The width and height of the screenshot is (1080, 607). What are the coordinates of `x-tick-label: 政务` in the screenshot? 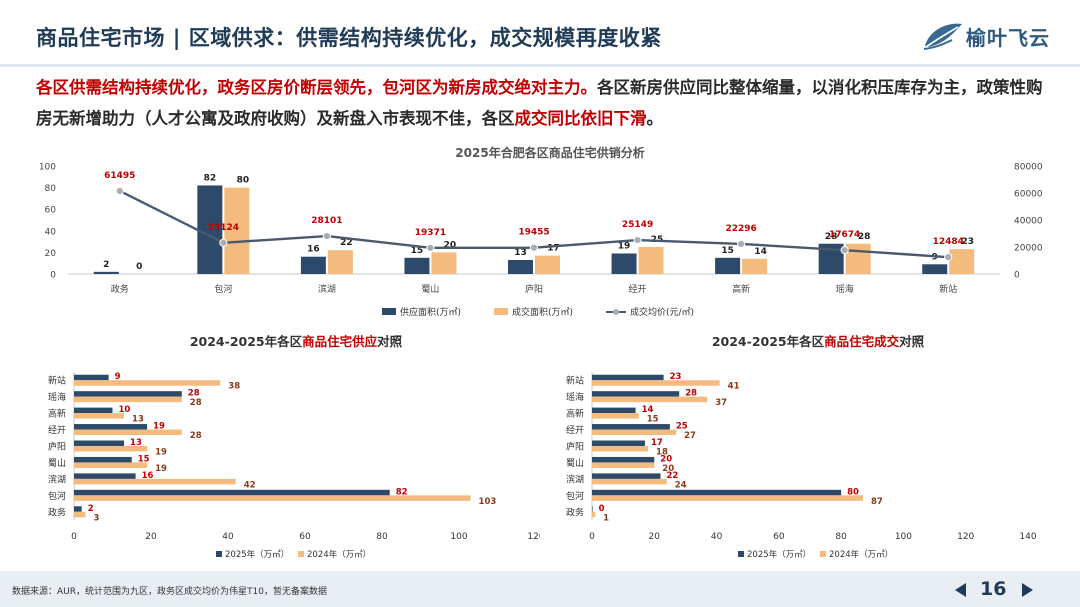 It's located at (120, 289).